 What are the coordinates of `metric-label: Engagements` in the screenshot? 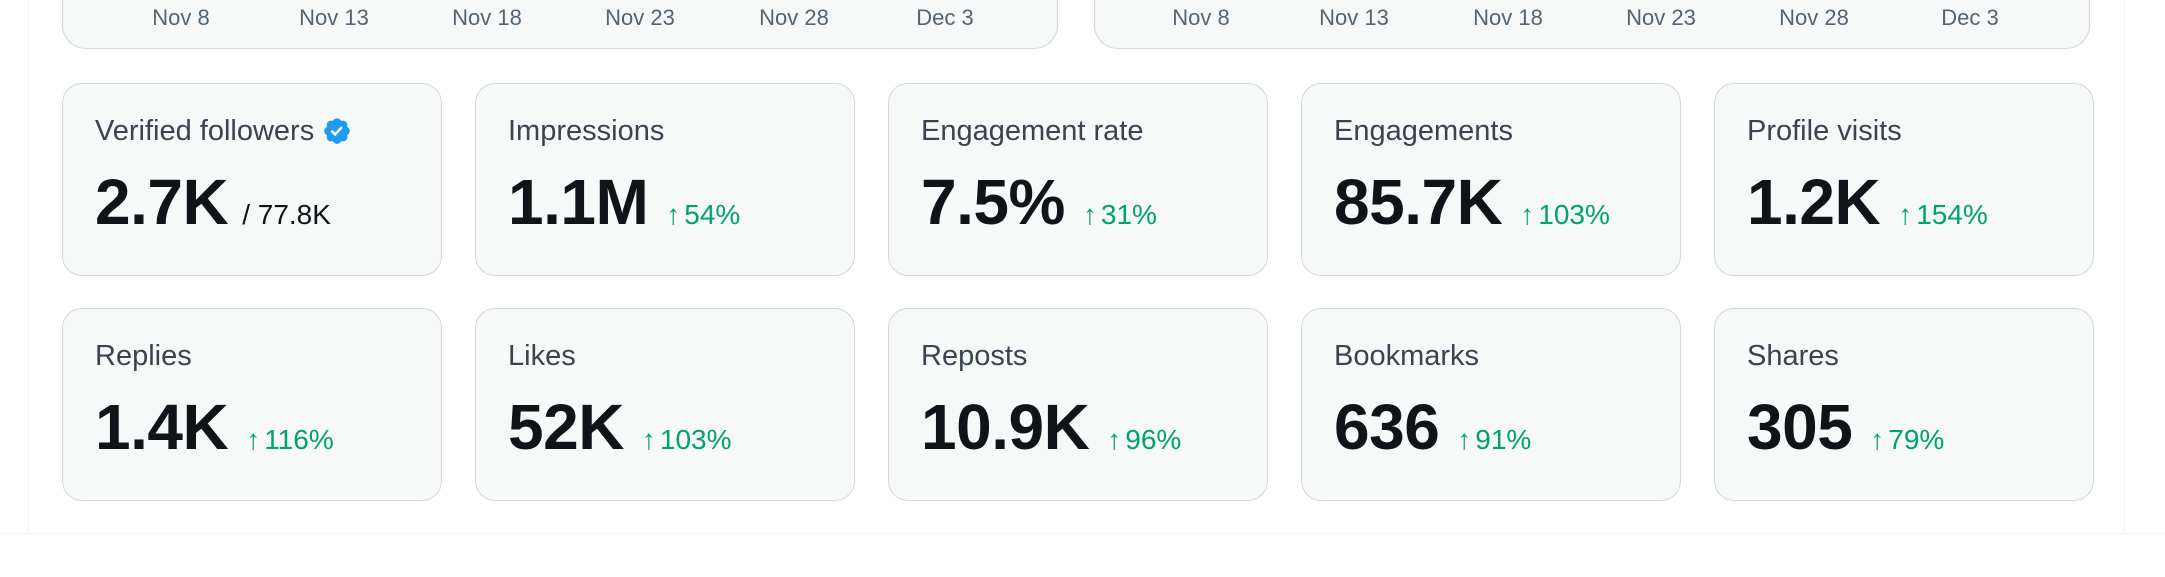 It's located at (1423, 130).